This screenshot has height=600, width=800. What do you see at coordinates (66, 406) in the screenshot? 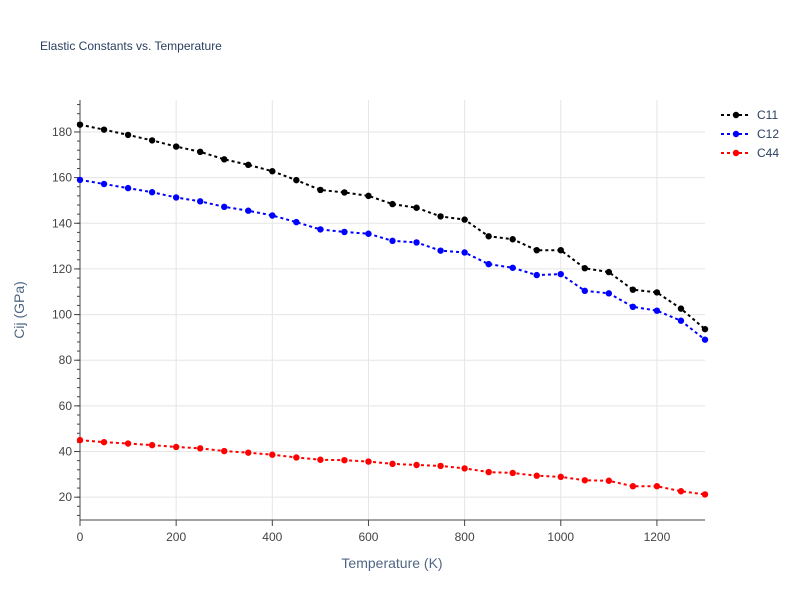
I see `y-tick-label: 60` at bounding box center [66, 406].